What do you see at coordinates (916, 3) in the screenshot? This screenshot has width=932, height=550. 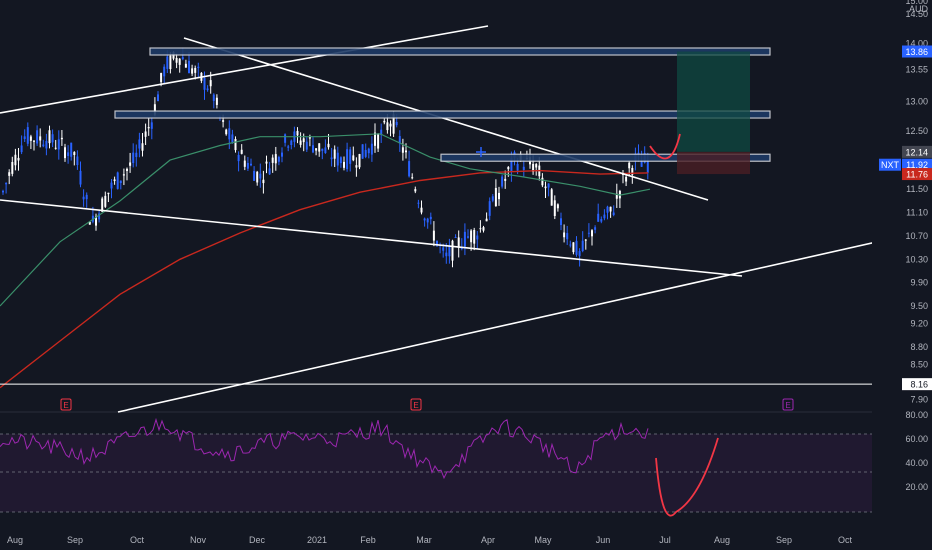 I see `top-tick: 15.00` at bounding box center [916, 3].